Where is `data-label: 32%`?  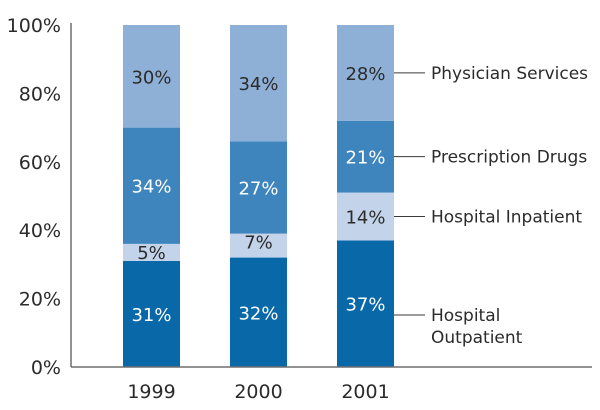 data-label: 32% is located at coordinates (258, 313).